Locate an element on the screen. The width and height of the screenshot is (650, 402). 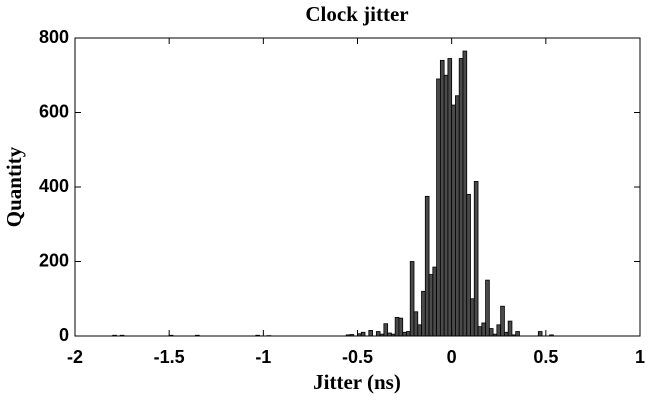
y-tick-label: 200 is located at coordinates (54, 260).